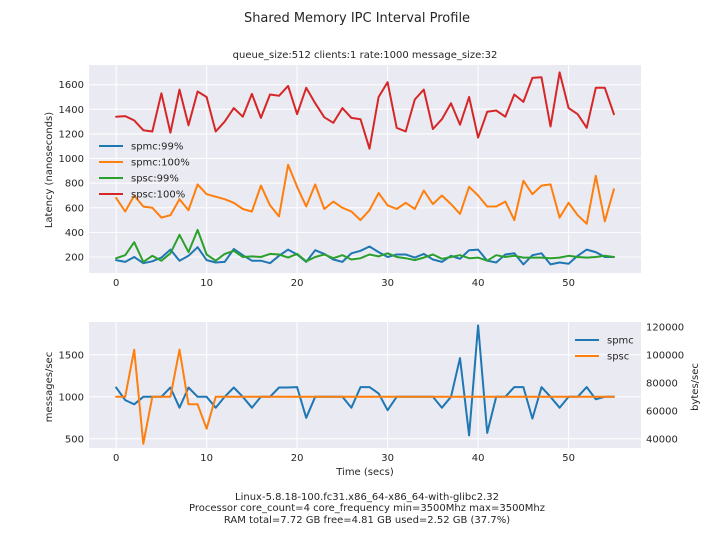 This screenshot has width=714, height=552. What do you see at coordinates (155, 179) in the screenshot?
I see `legend-label: spsc:99%` at bounding box center [155, 179].